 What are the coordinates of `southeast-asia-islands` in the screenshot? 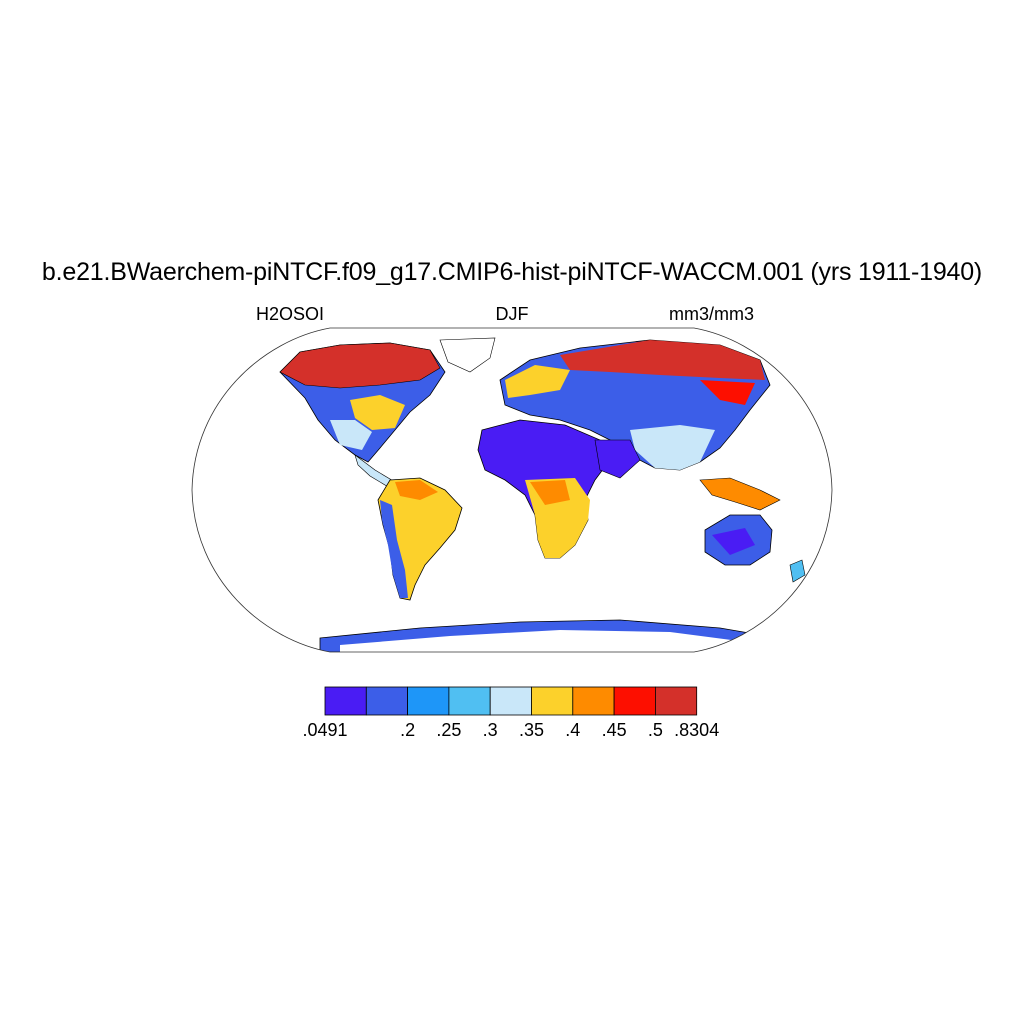 It's located at (740, 494).